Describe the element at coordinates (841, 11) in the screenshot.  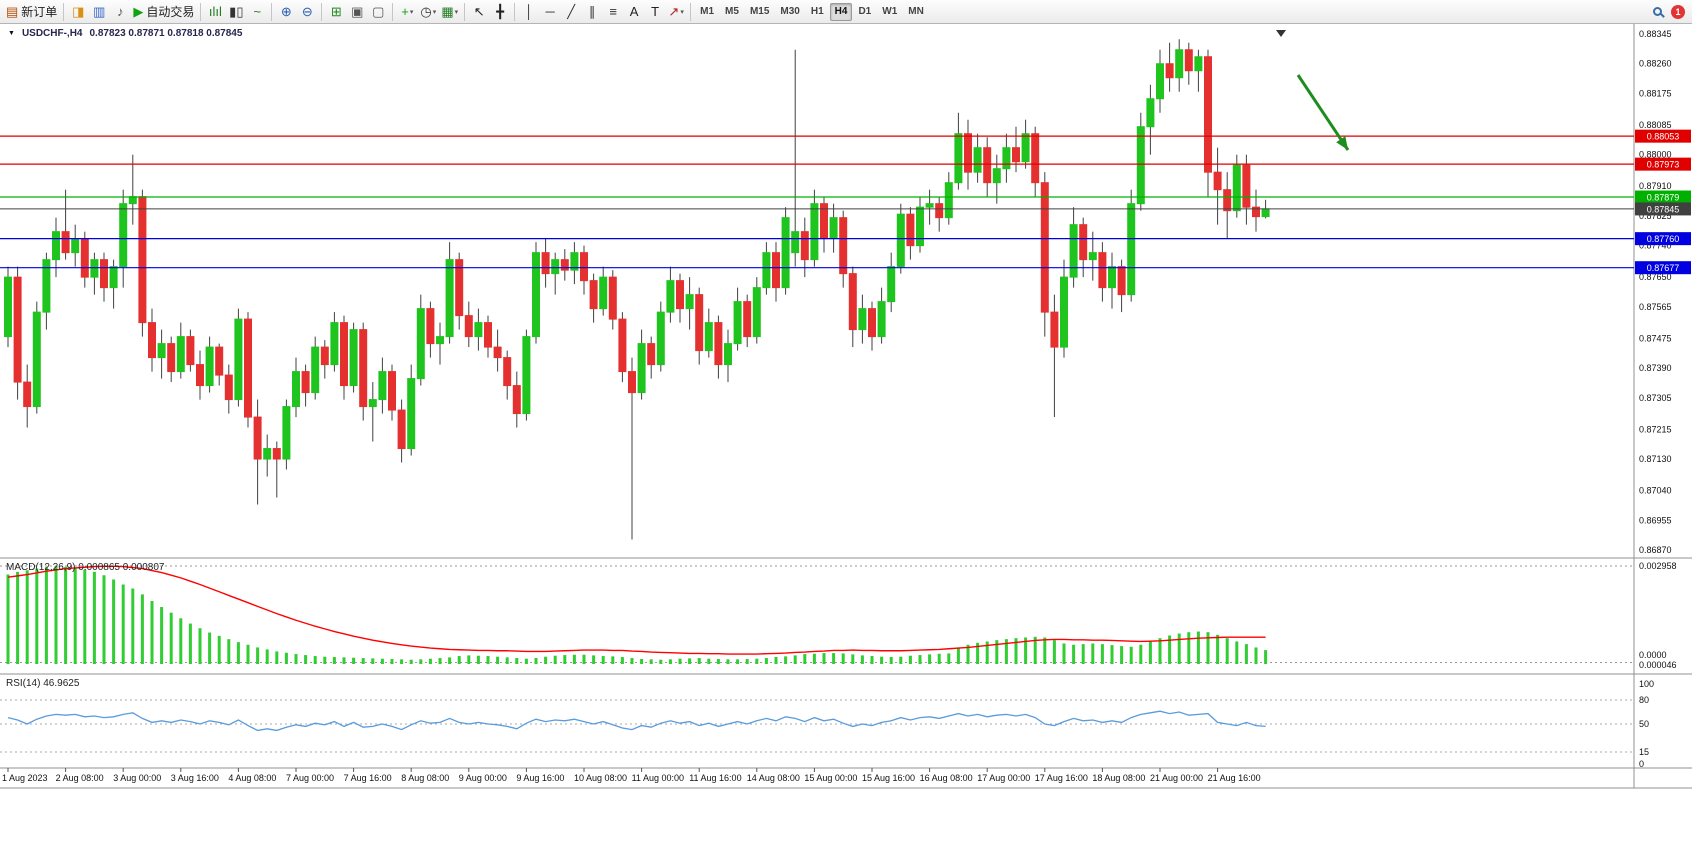
I see `timeframe-h4-button: H4` at that location.